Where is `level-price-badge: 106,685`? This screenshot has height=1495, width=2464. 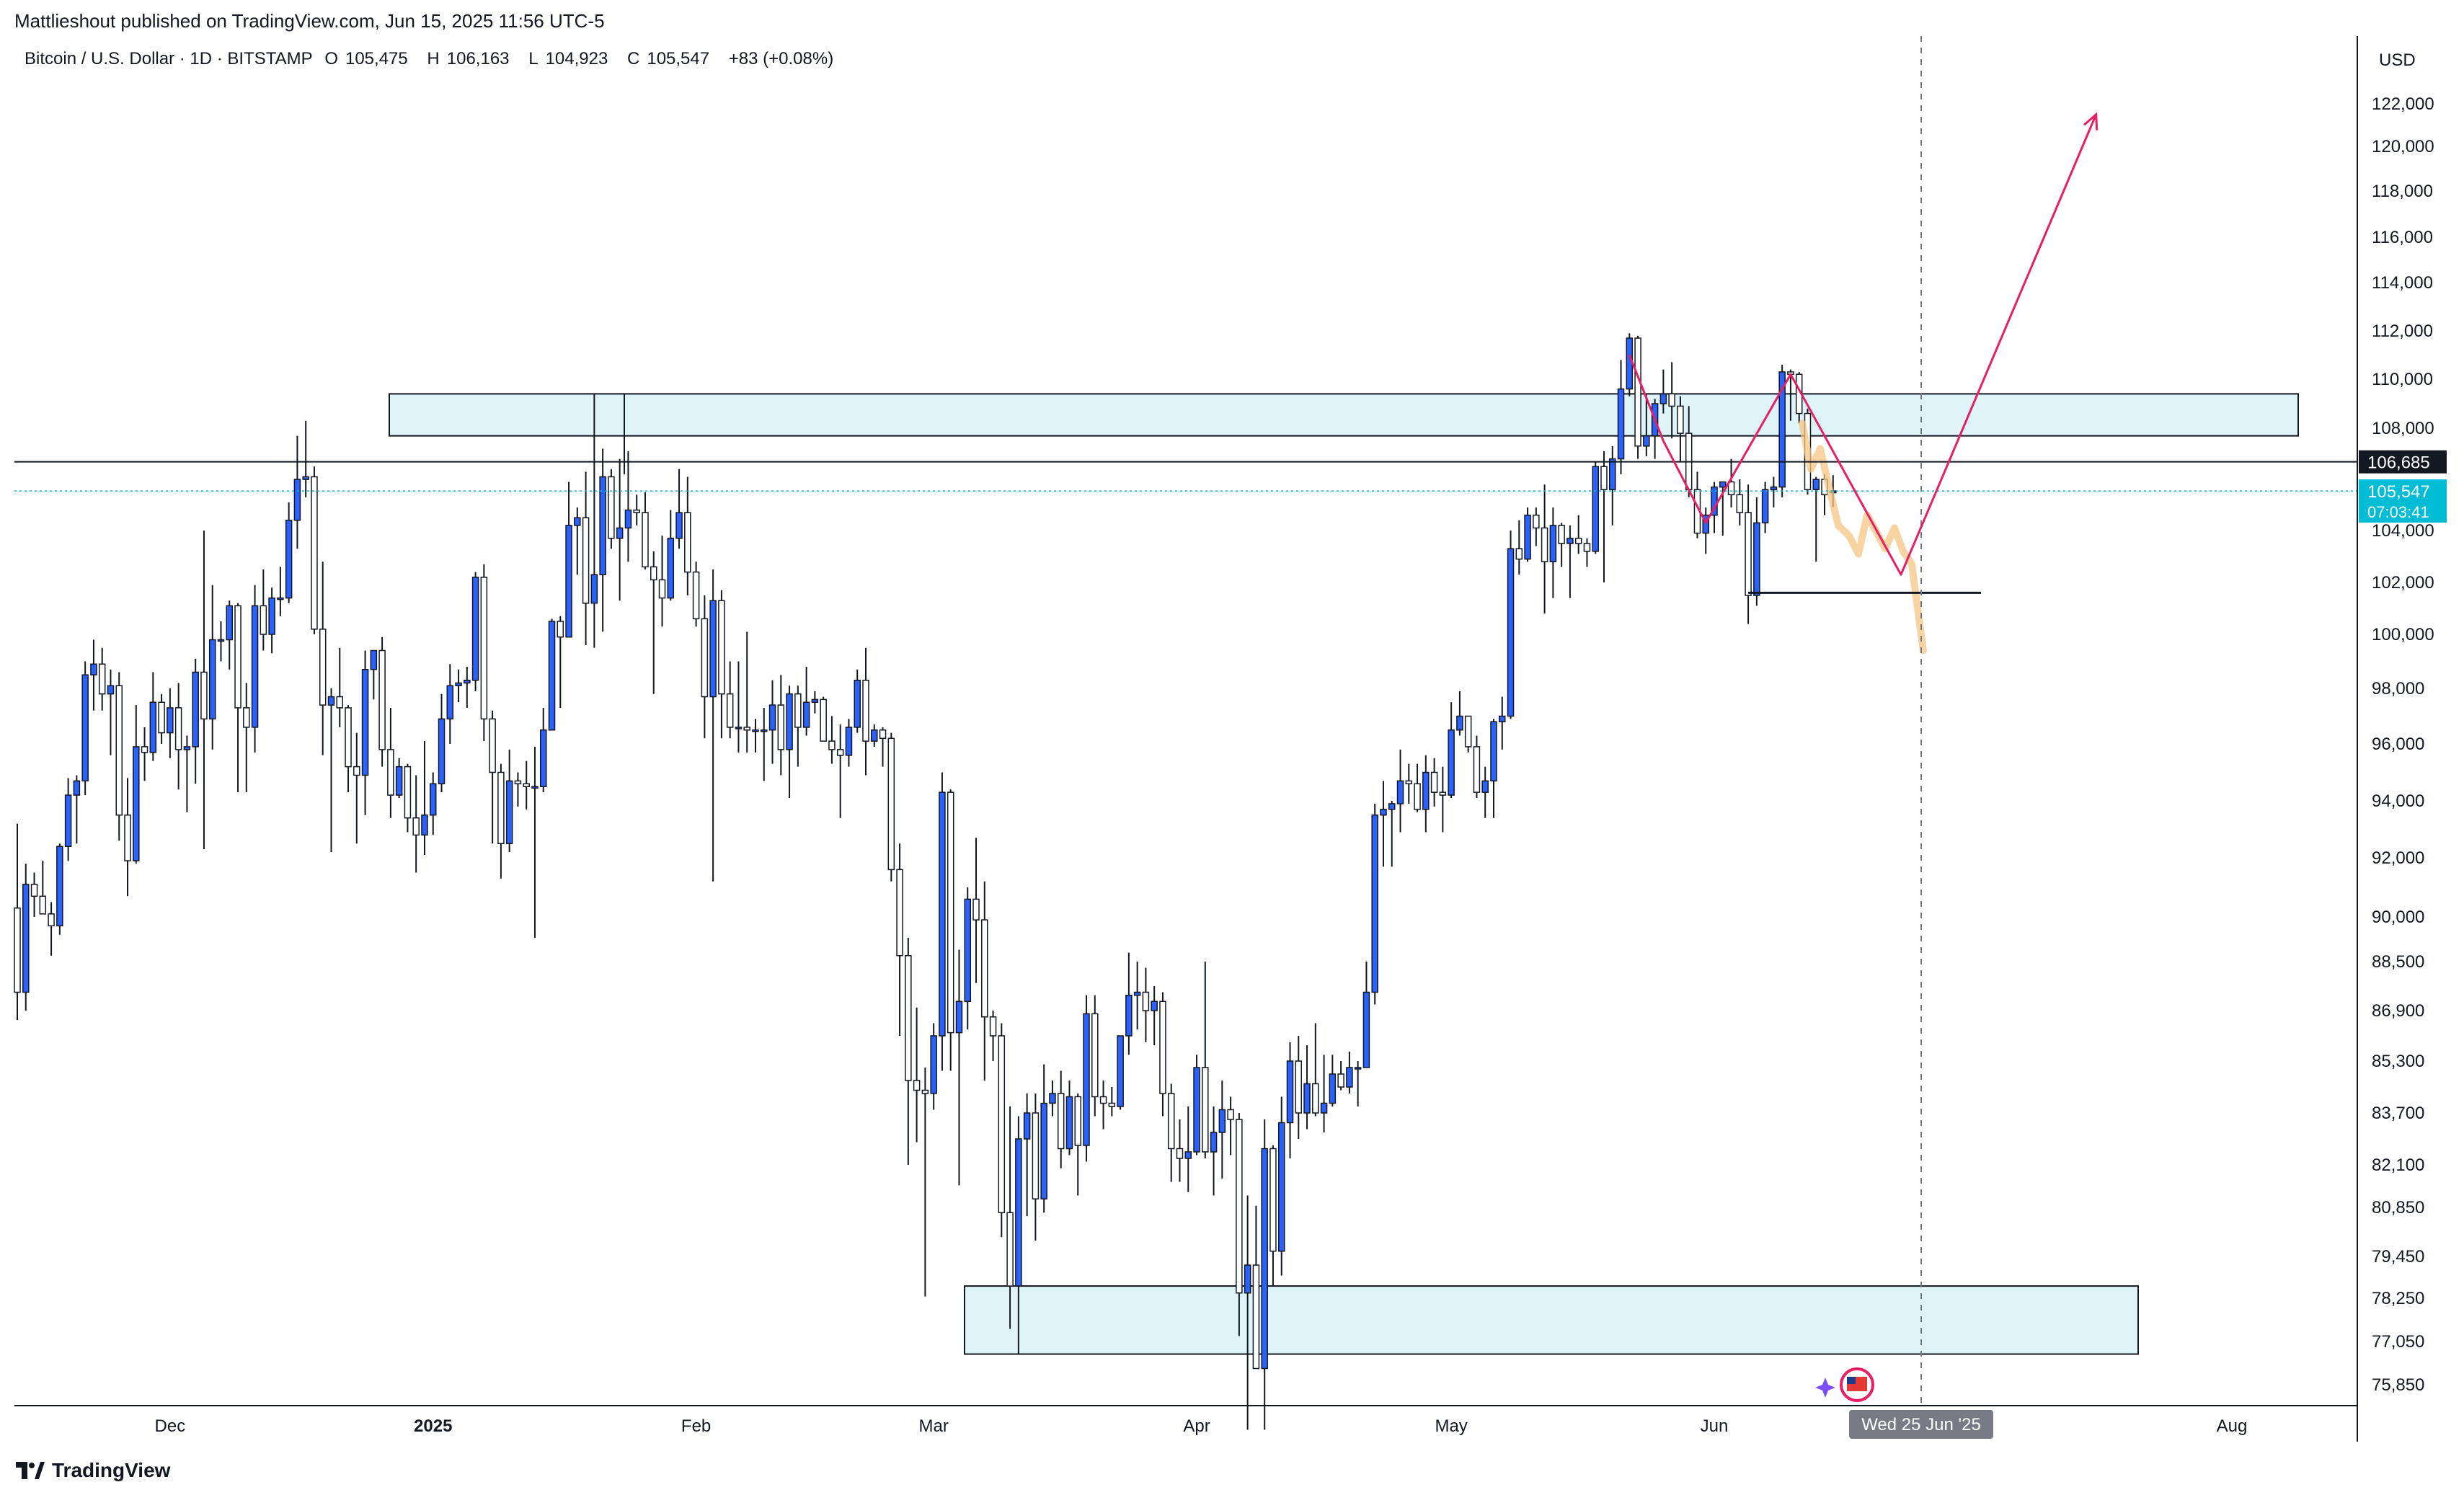 level-price-badge: 106,685 is located at coordinates (2403, 462).